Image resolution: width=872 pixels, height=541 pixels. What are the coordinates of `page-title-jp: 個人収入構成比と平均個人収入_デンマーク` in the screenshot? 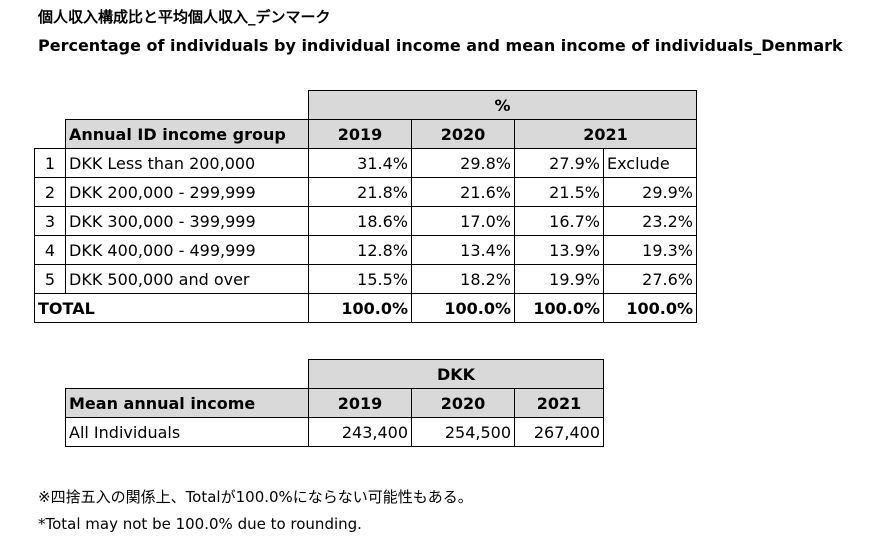 It's located at (184, 17).